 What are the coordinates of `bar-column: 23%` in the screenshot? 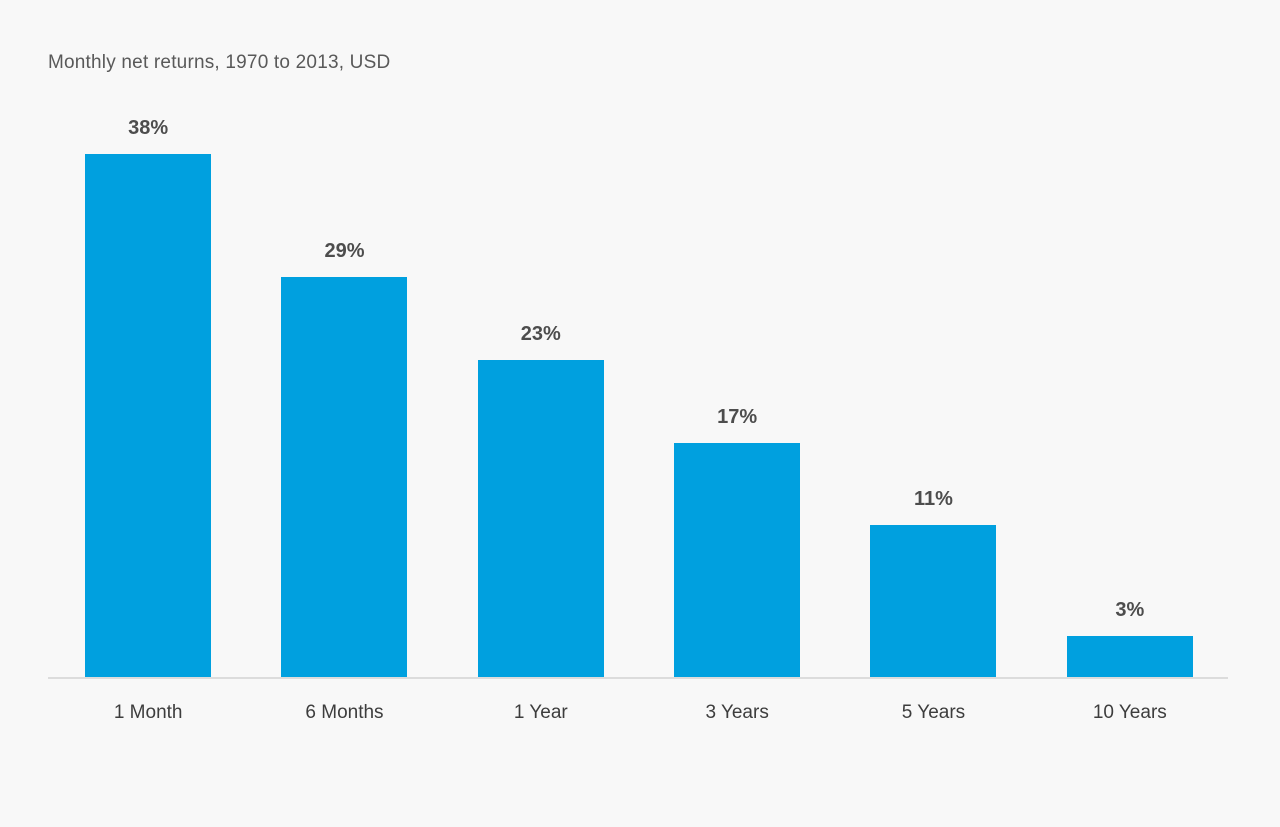 It's located at (541, 397).